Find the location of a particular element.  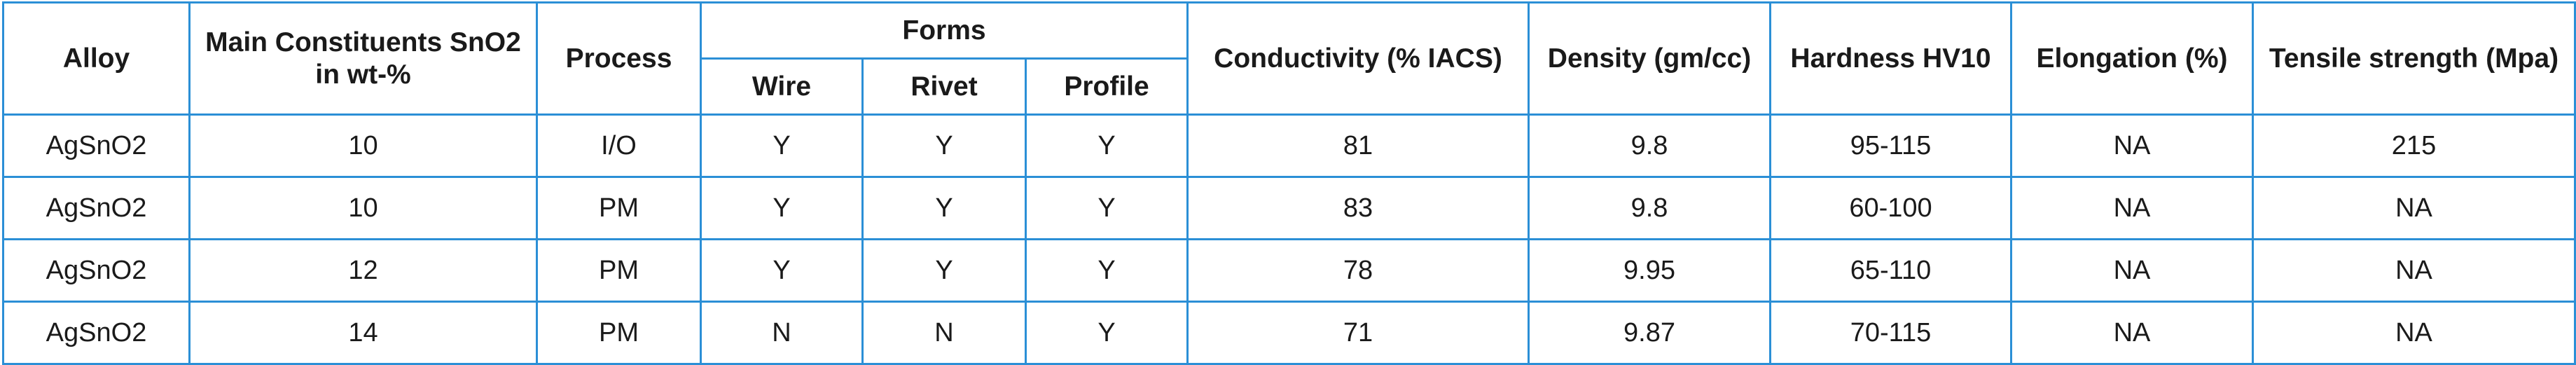

header-alloy: Alloy is located at coordinates (96, 58).